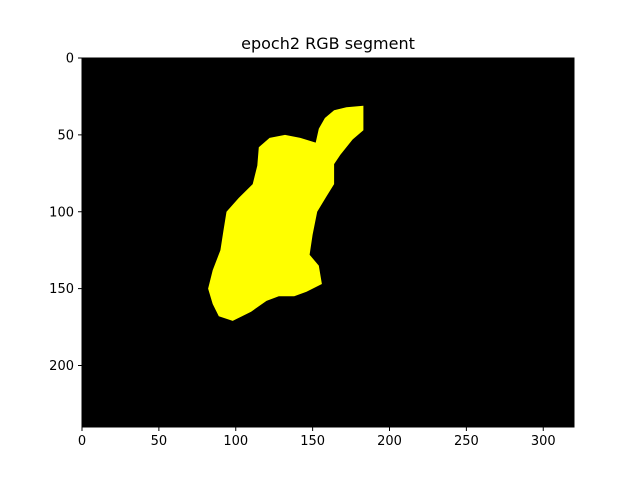 This screenshot has height=480, width=640. Describe the element at coordinates (82, 441) in the screenshot. I see `x-tick-label: 0` at that location.